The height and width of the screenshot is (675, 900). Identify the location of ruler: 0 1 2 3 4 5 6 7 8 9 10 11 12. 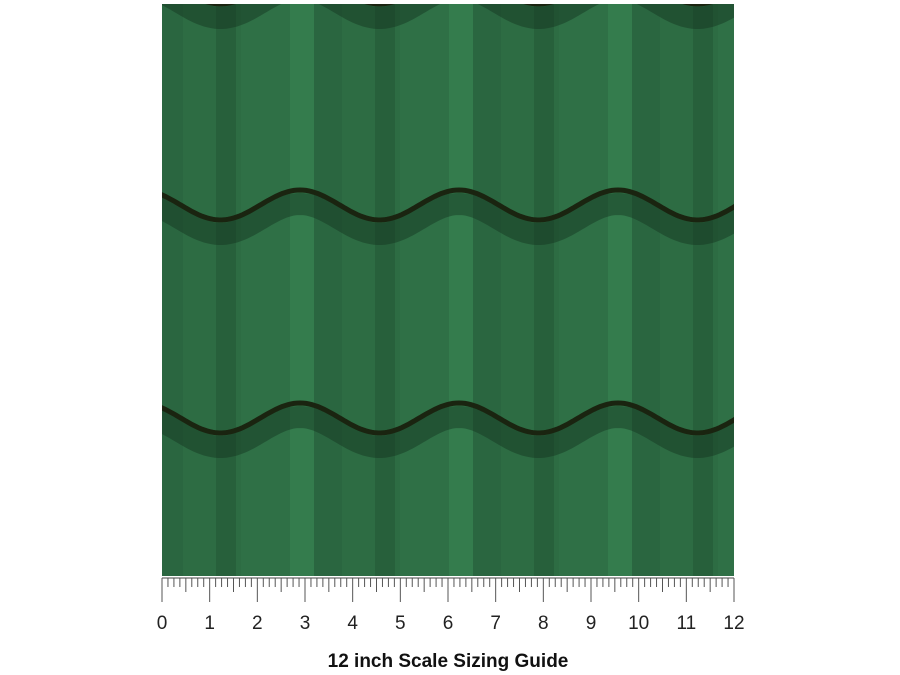
(451, 606).